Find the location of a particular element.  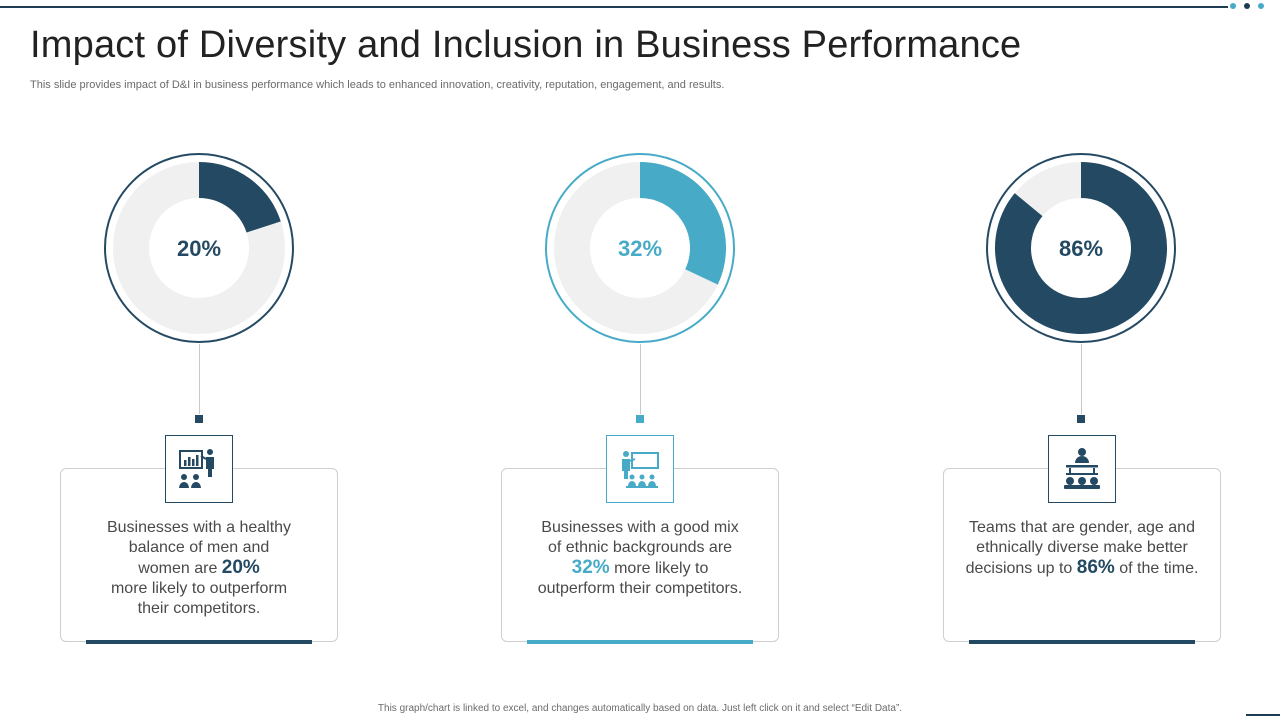

card-highlight-value: 32% is located at coordinates (590, 567).